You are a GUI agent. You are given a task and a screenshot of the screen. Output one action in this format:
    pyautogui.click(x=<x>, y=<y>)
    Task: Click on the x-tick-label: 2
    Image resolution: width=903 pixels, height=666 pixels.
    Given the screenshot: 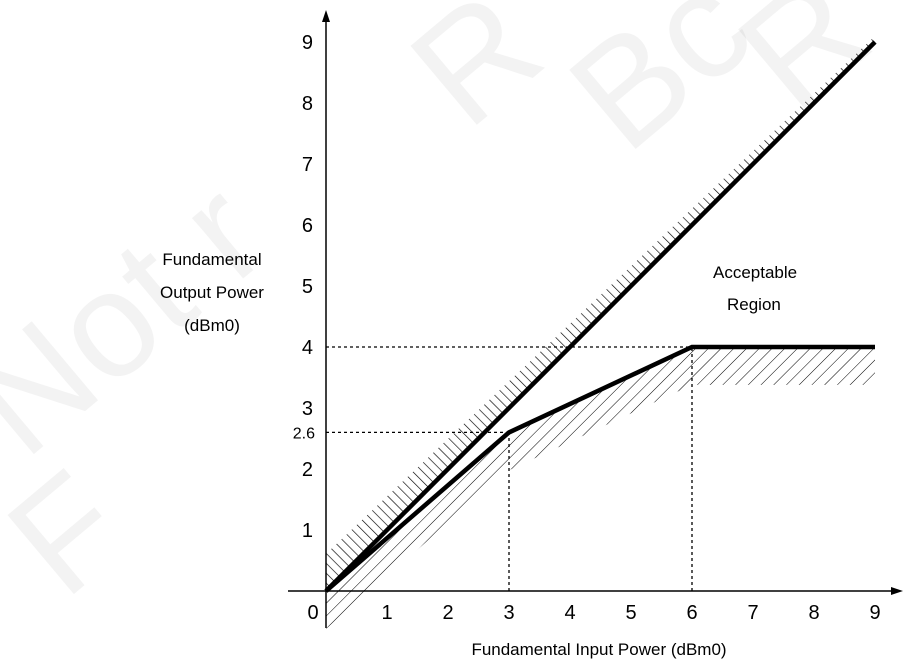 What is the action you would take?
    pyautogui.click(x=447, y=613)
    